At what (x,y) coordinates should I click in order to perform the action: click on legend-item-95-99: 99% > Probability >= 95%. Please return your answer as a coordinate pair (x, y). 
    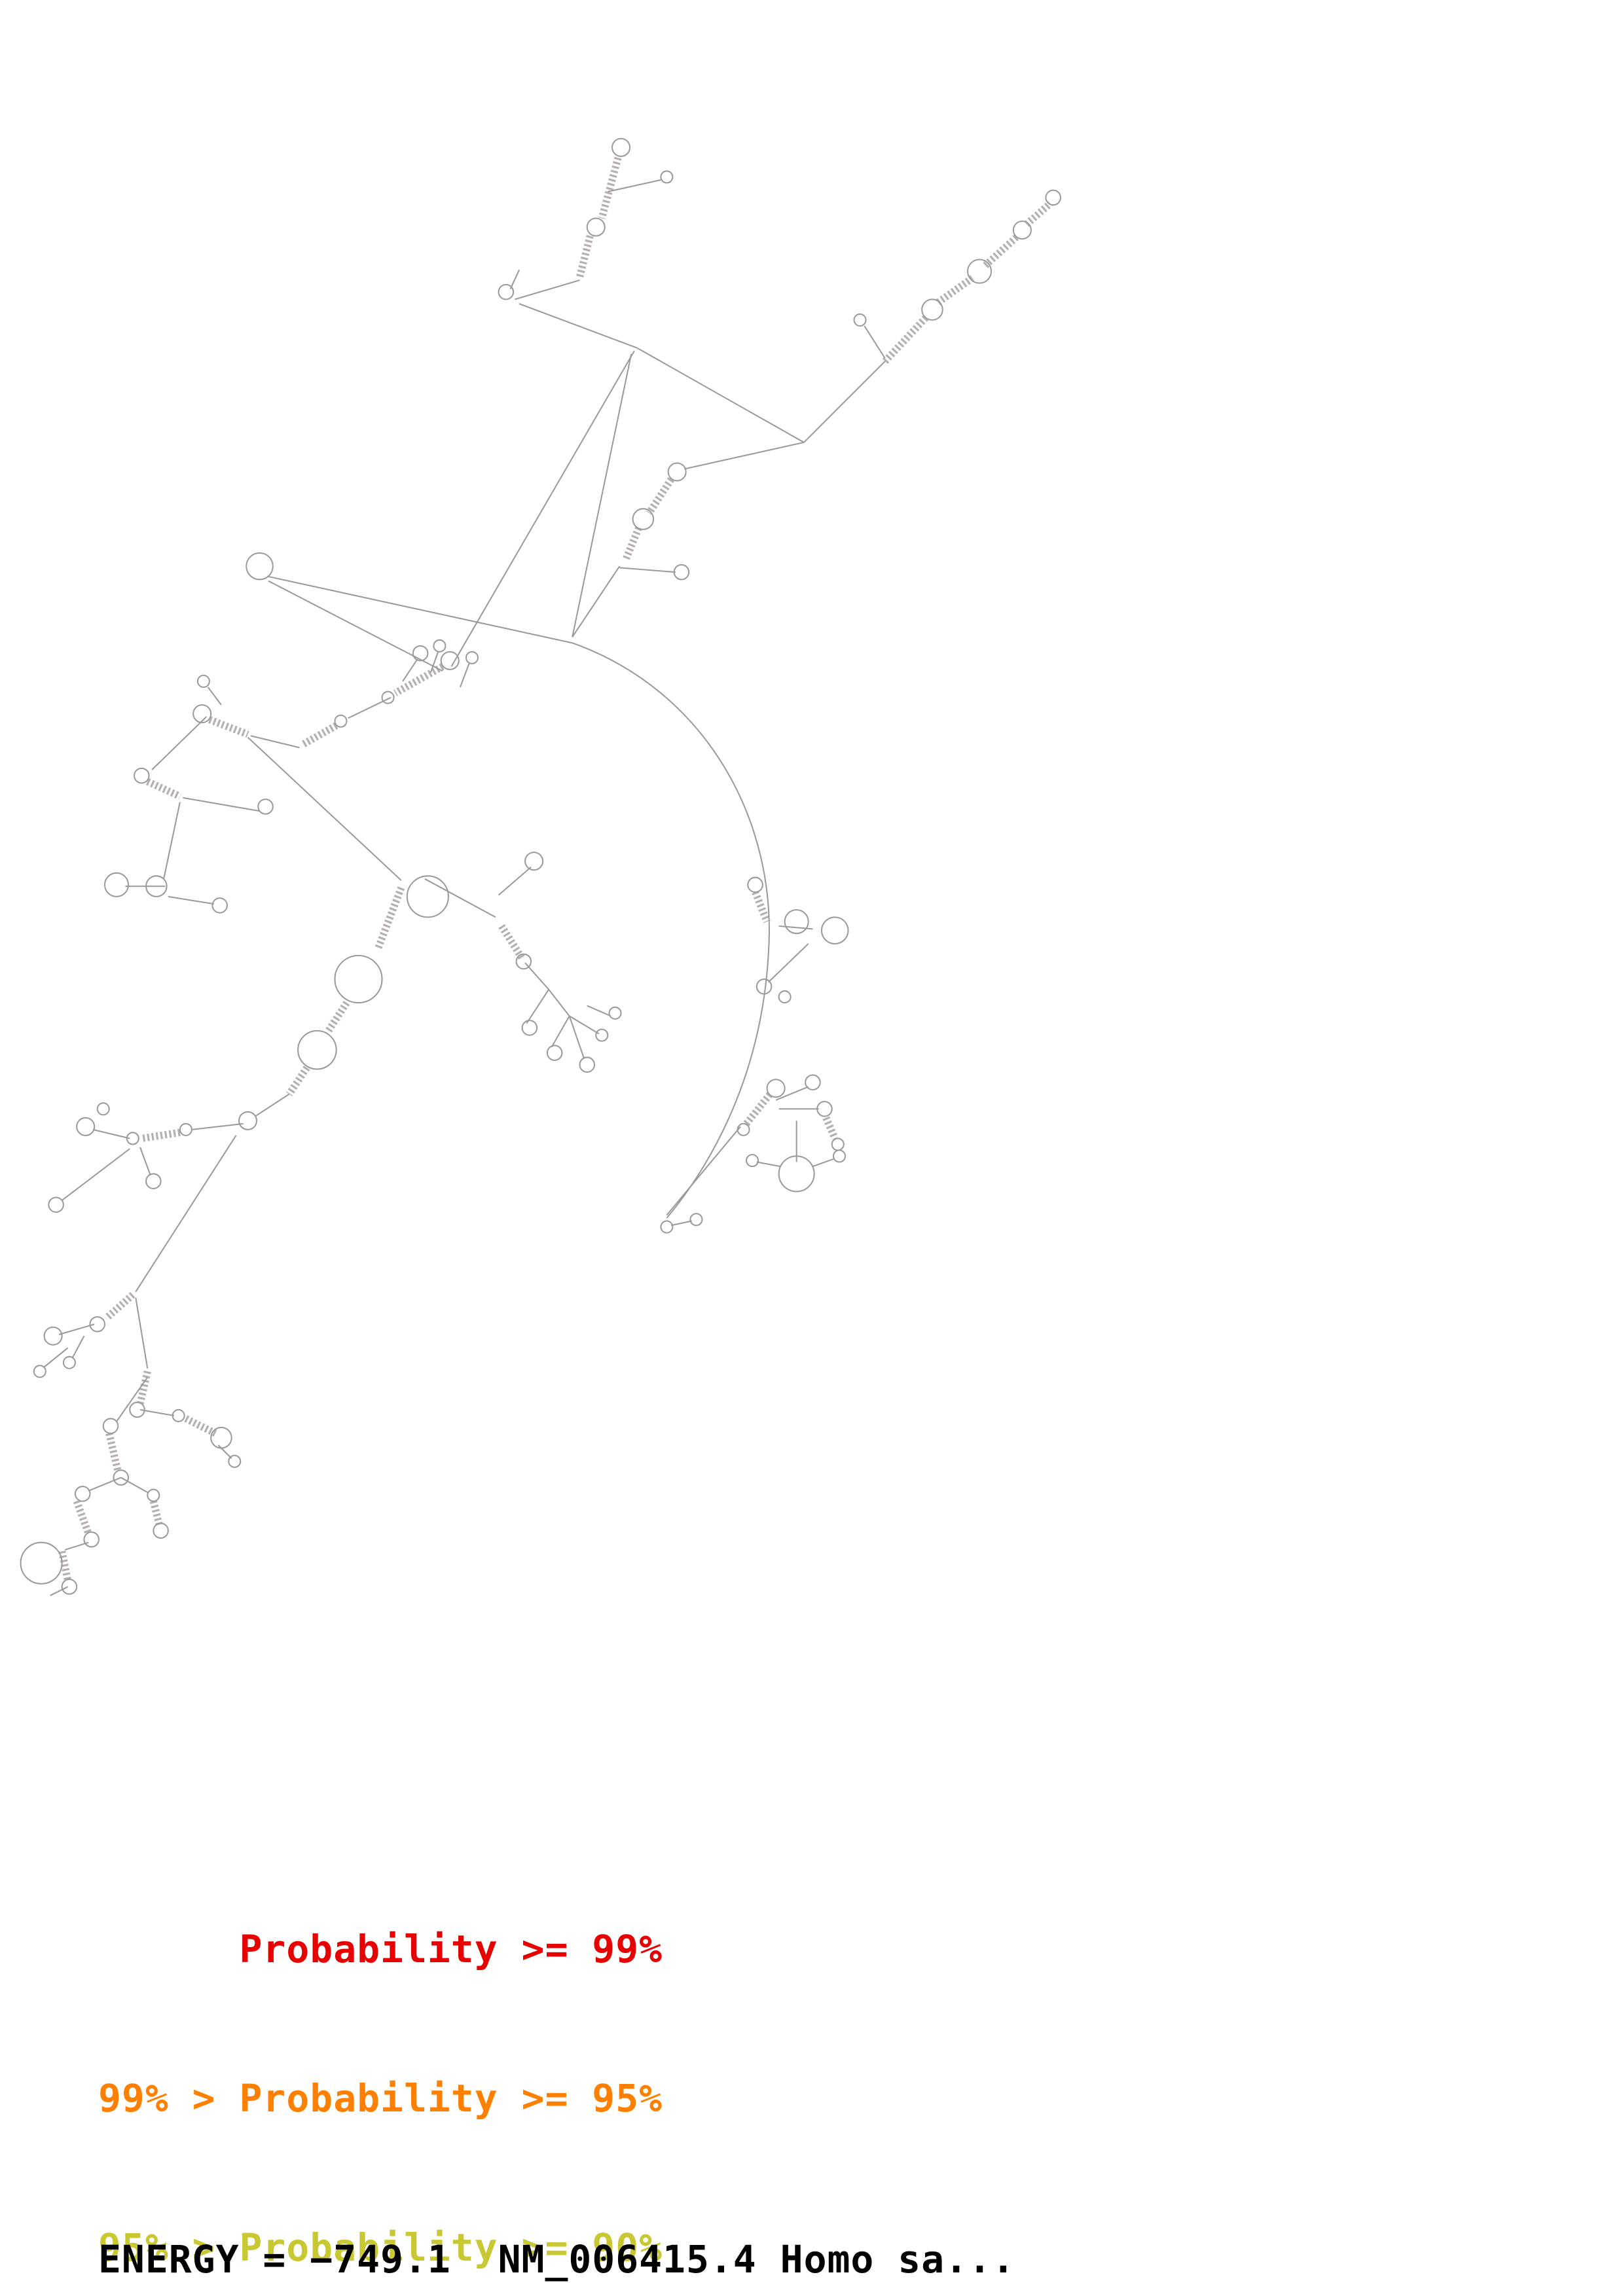
    Looking at the image, I should click on (380, 2098).